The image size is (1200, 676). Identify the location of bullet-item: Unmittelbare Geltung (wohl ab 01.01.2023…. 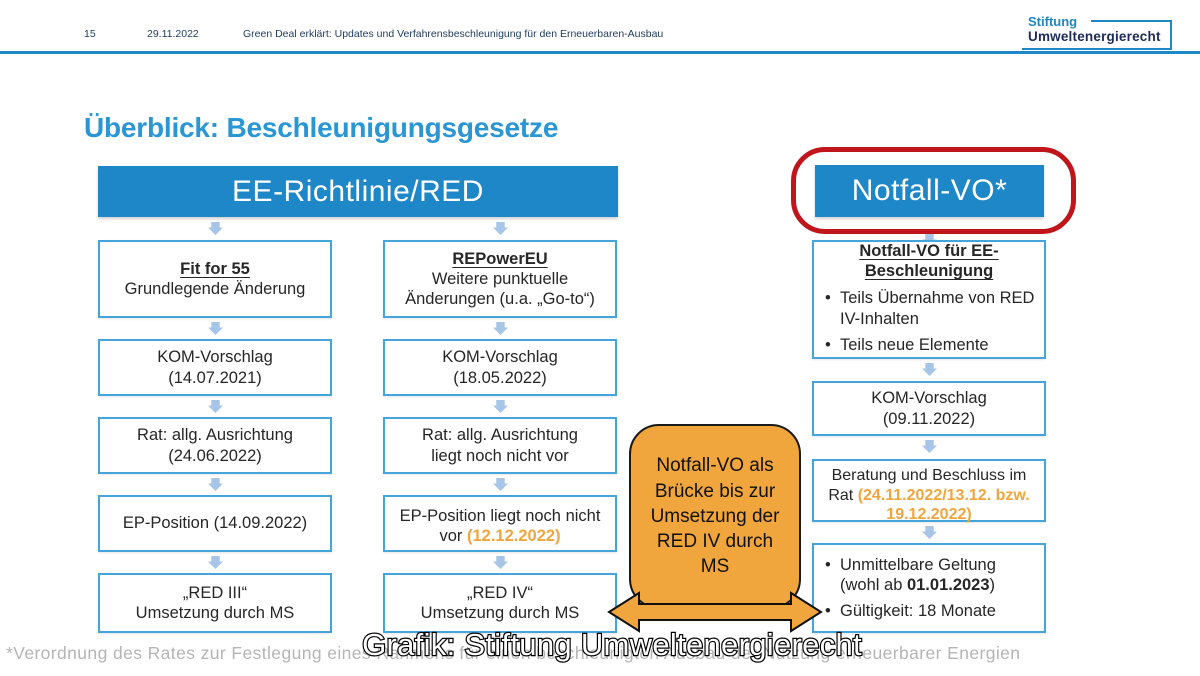
(929, 575).